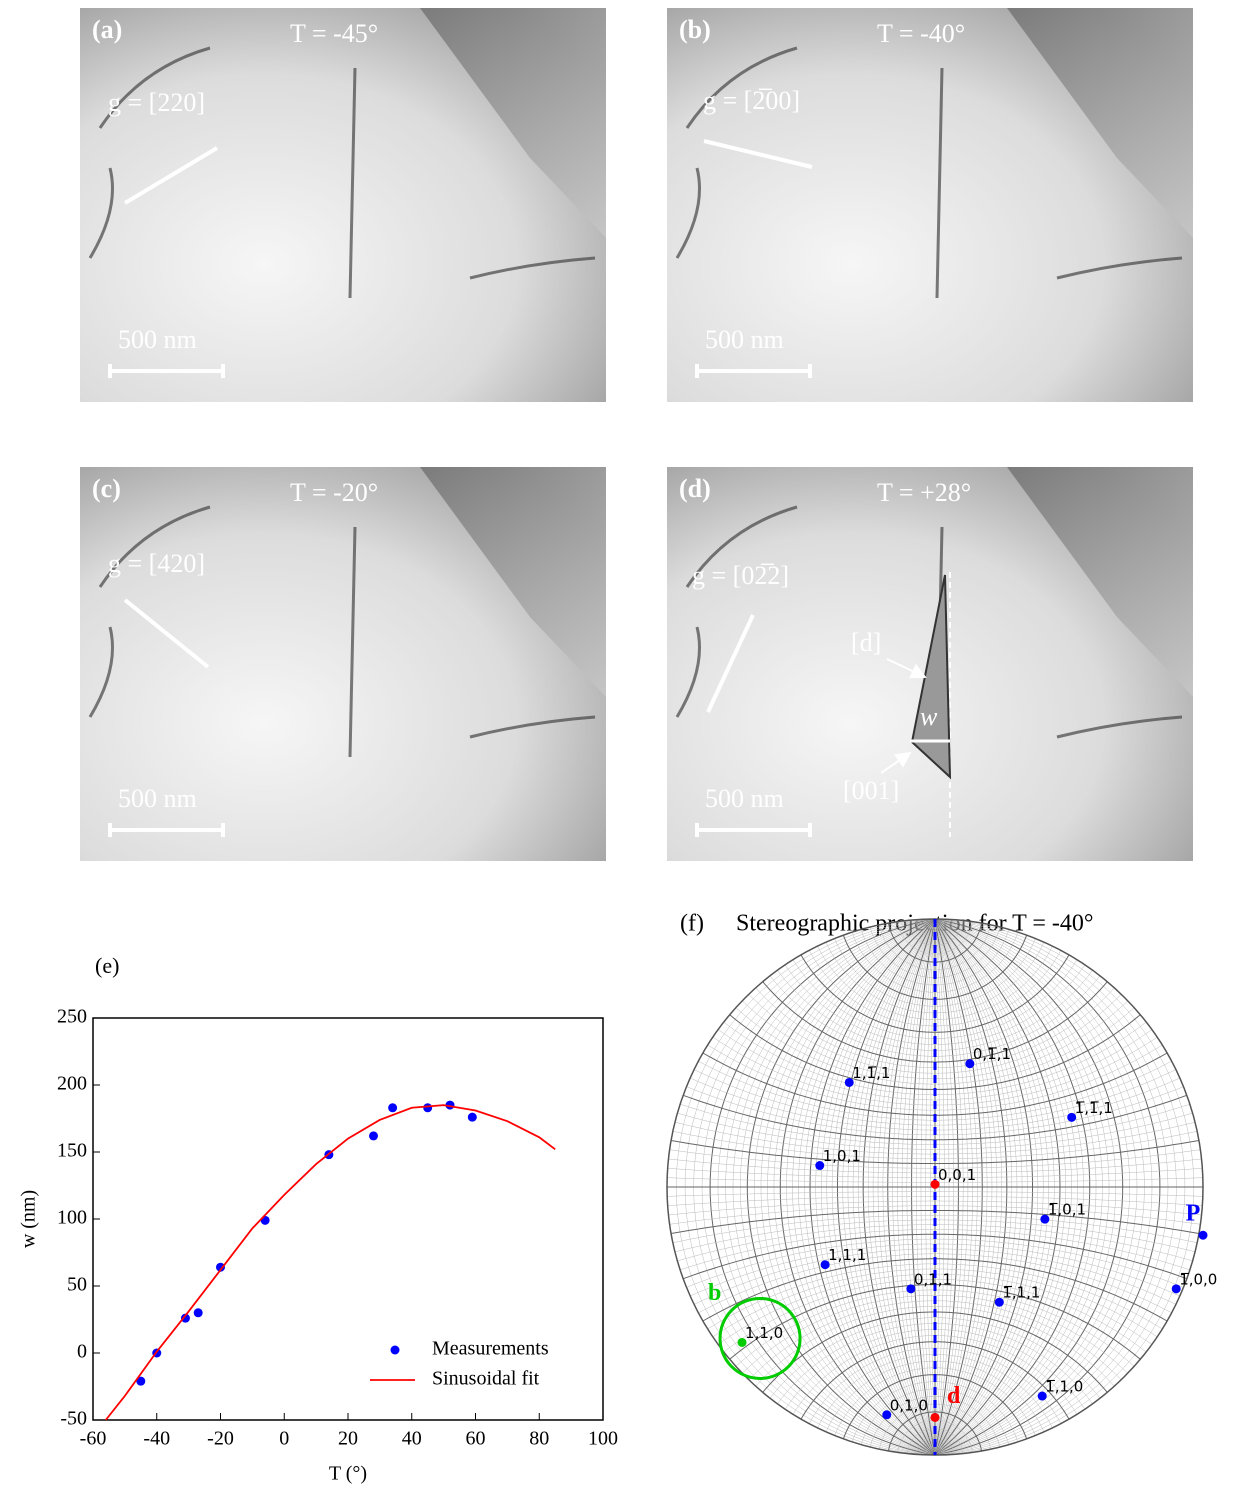 The width and height of the screenshot is (1233, 1504). Describe the element at coordinates (1067, 1210) in the screenshot. I see `pole-label: 1̅,0,1` at that location.